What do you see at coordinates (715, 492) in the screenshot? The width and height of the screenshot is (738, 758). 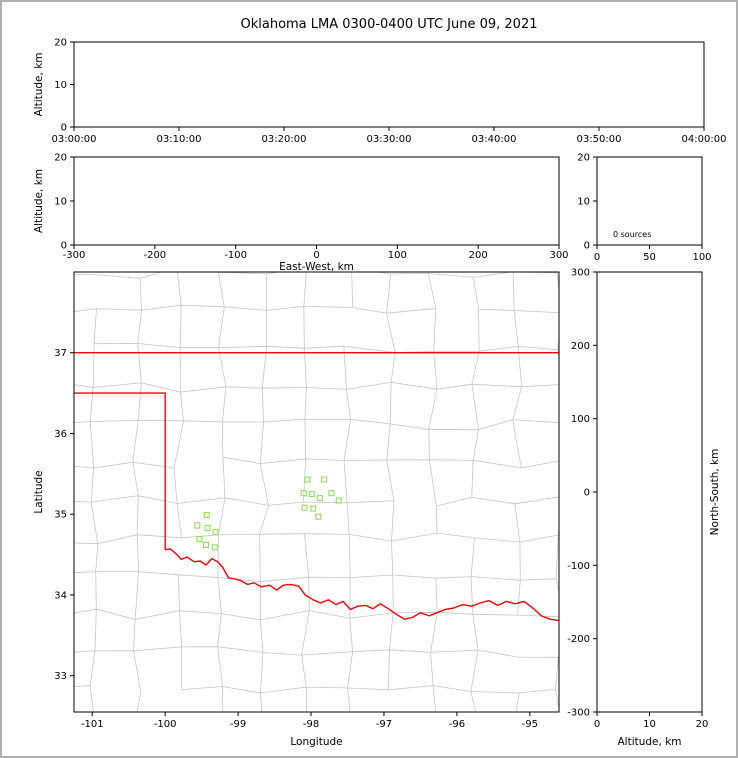 I see `y-axis-label-right: North-South, km` at bounding box center [715, 492].